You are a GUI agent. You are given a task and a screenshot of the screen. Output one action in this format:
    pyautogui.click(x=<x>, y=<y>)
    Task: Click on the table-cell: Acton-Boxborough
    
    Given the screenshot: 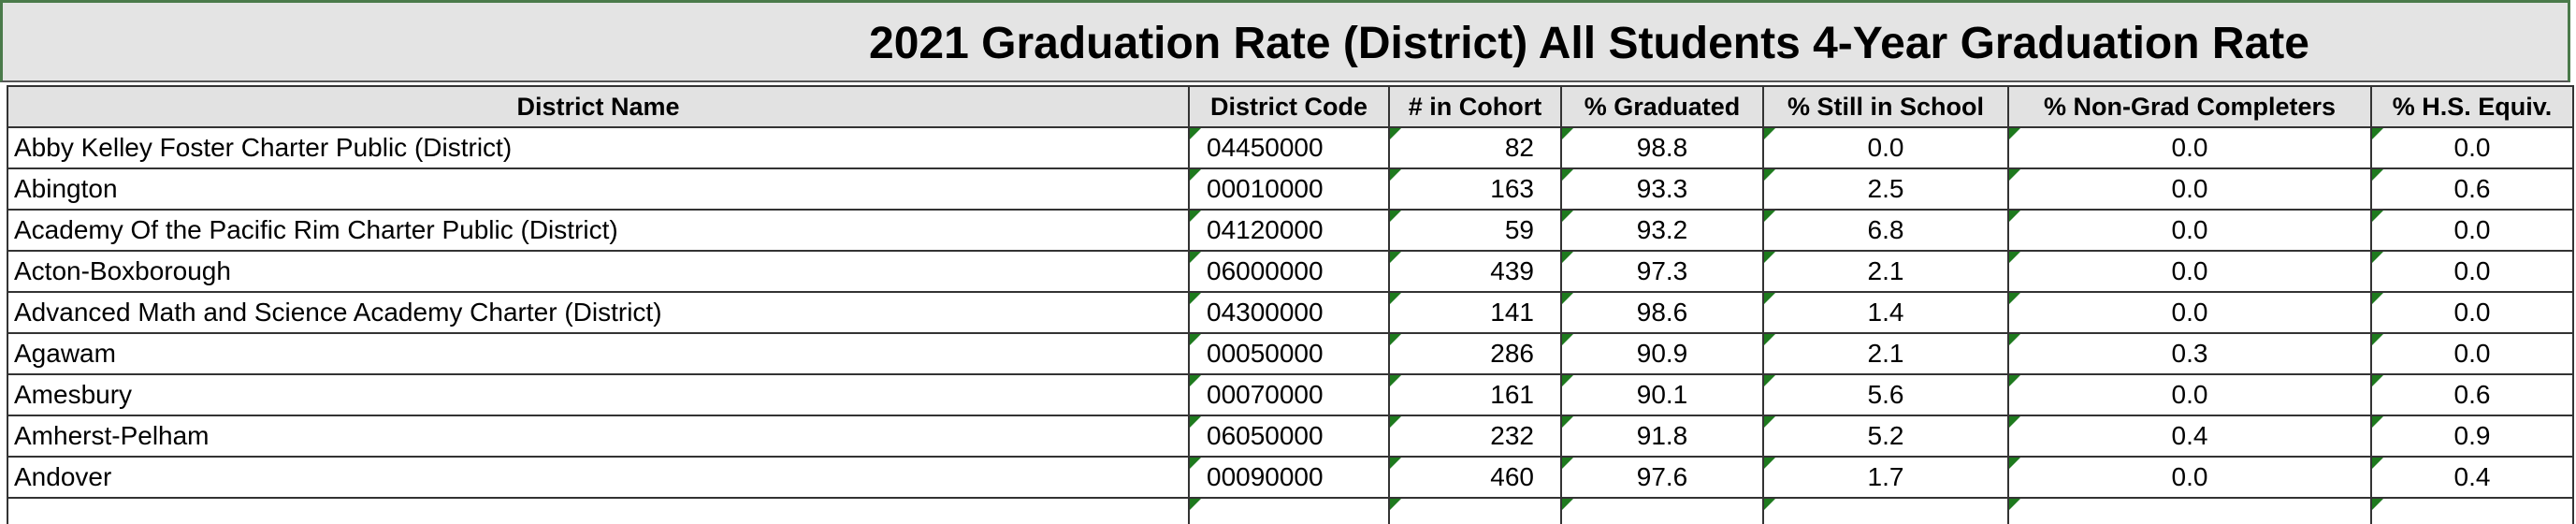 What is the action you would take?
    pyautogui.click(x=599, y=271)
    